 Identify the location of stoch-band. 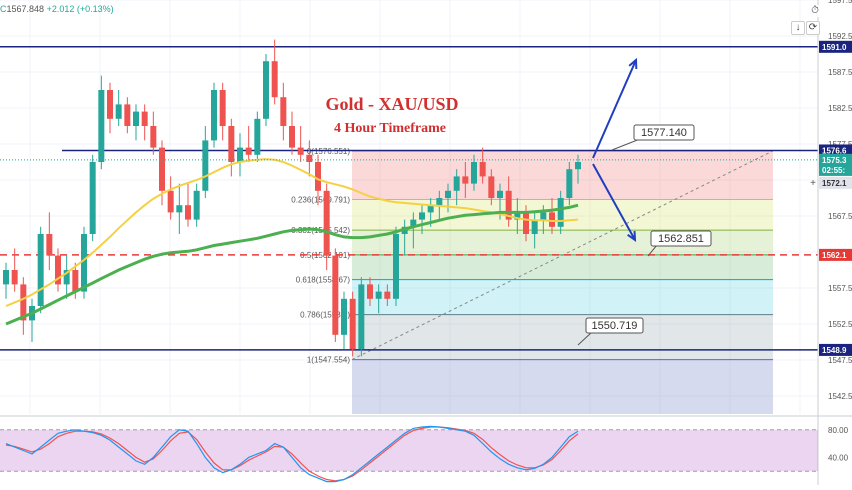
(409, 450).